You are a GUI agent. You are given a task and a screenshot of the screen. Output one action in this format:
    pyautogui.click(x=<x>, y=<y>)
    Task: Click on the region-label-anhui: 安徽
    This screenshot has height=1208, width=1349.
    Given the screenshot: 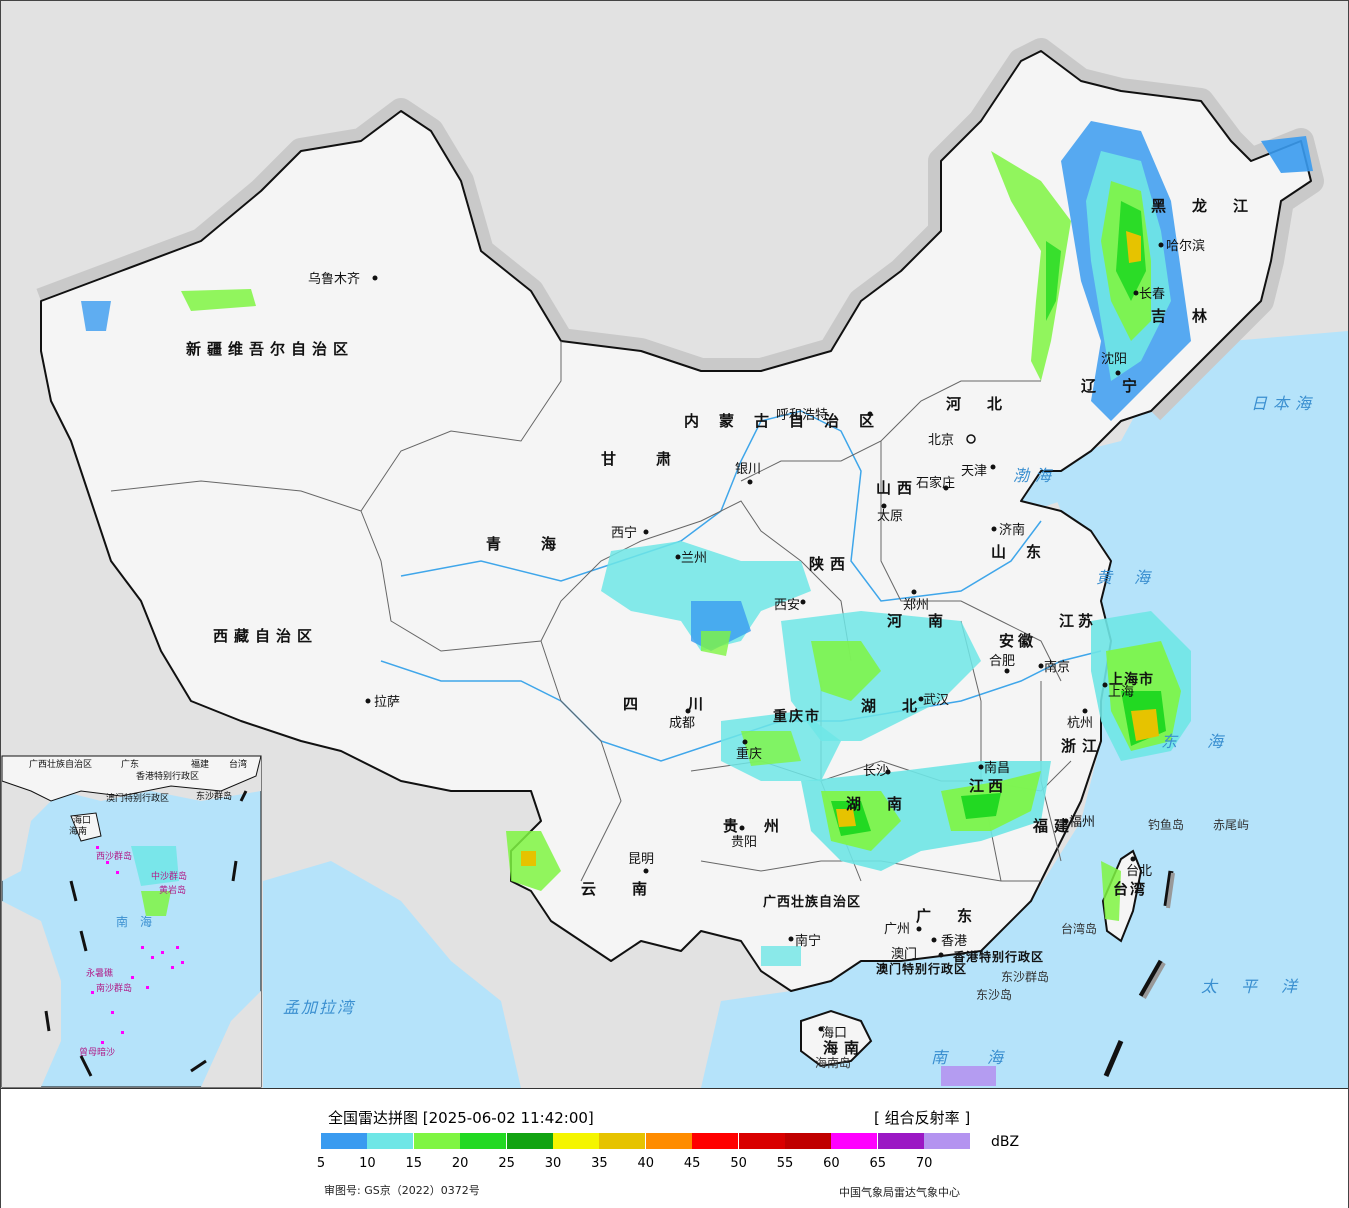 What is the action you would take?
    pyautogui.click(x=1018, y=641)
    